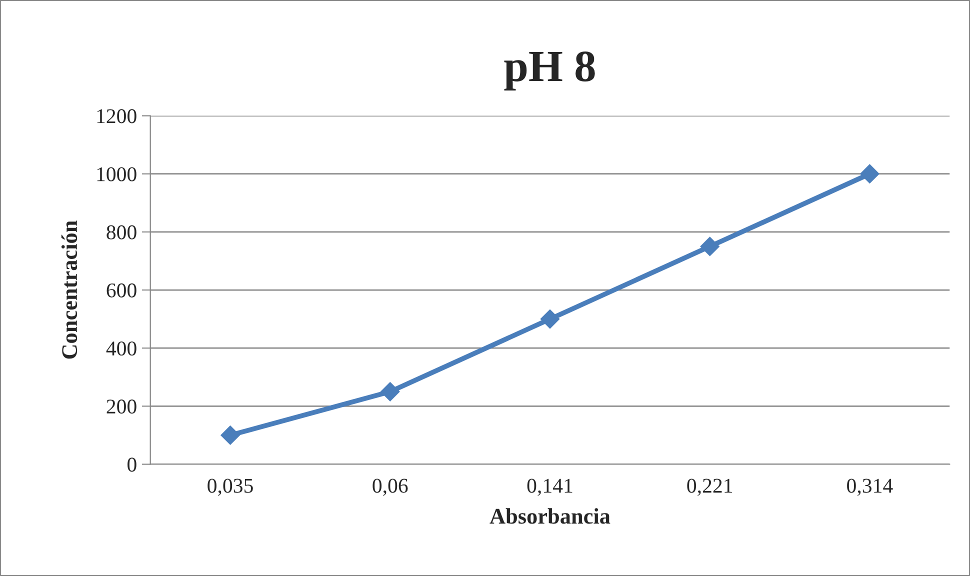  Describe the element at coordinates (116, 116) in the screenshot. I see `y-tick-label: 1200` at that location.